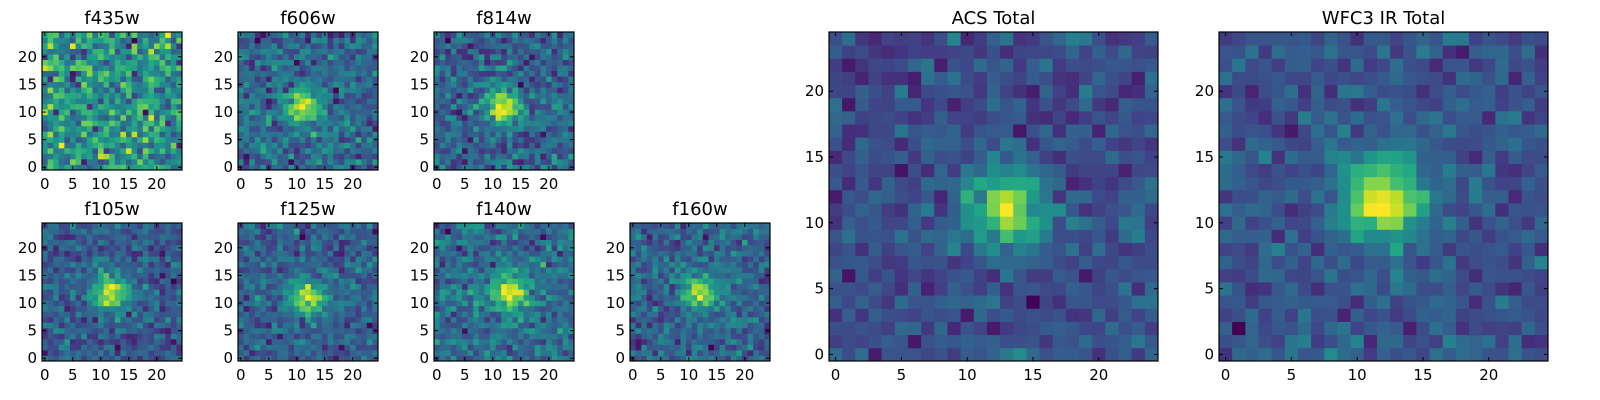 The height and width of the screenshot is (400, 1600). What do you see at coordinates (73, 184) in the screenshot?
I see `x-tick-label: 5` at bounding box center [73, 184].